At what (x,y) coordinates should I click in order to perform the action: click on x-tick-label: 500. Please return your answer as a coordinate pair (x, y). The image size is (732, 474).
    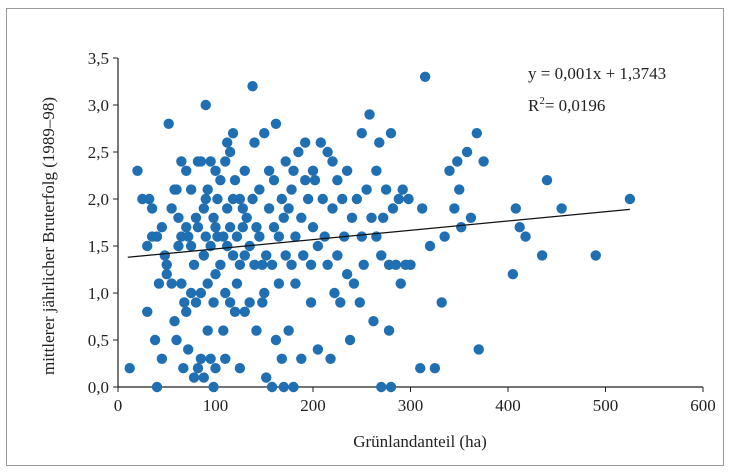
    Looking at the image, I should click on (606, 405).